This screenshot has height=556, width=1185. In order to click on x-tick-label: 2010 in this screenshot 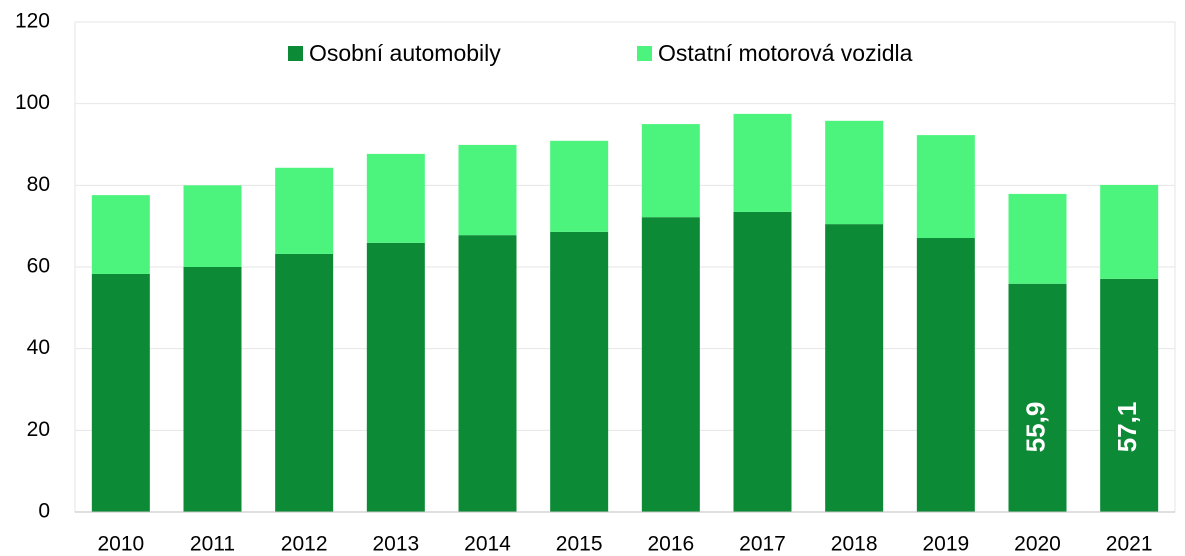, I will do `click(120, 544)`.